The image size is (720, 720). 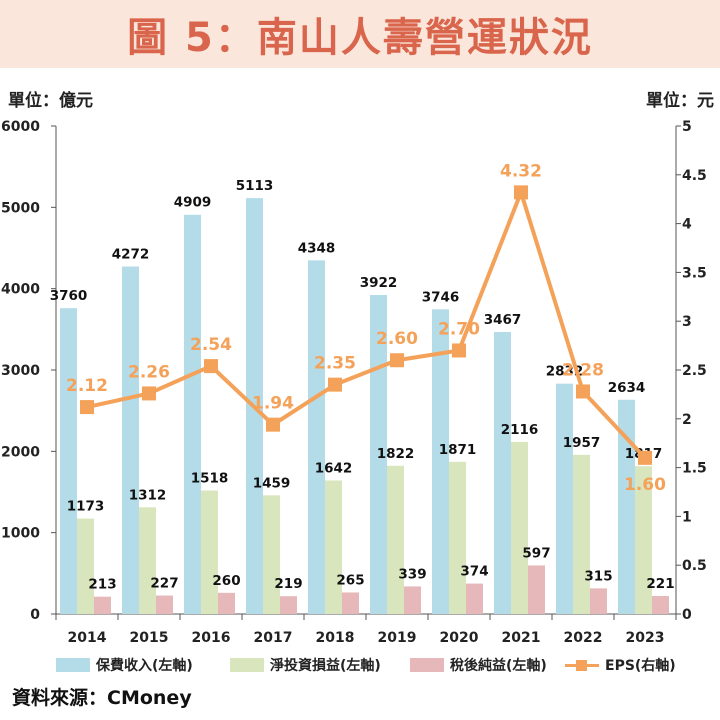 What do you see at coordinates (474, 572) in the screenshot?
I see `bar-label-net-income: 374` at bounding box center [474, 572].